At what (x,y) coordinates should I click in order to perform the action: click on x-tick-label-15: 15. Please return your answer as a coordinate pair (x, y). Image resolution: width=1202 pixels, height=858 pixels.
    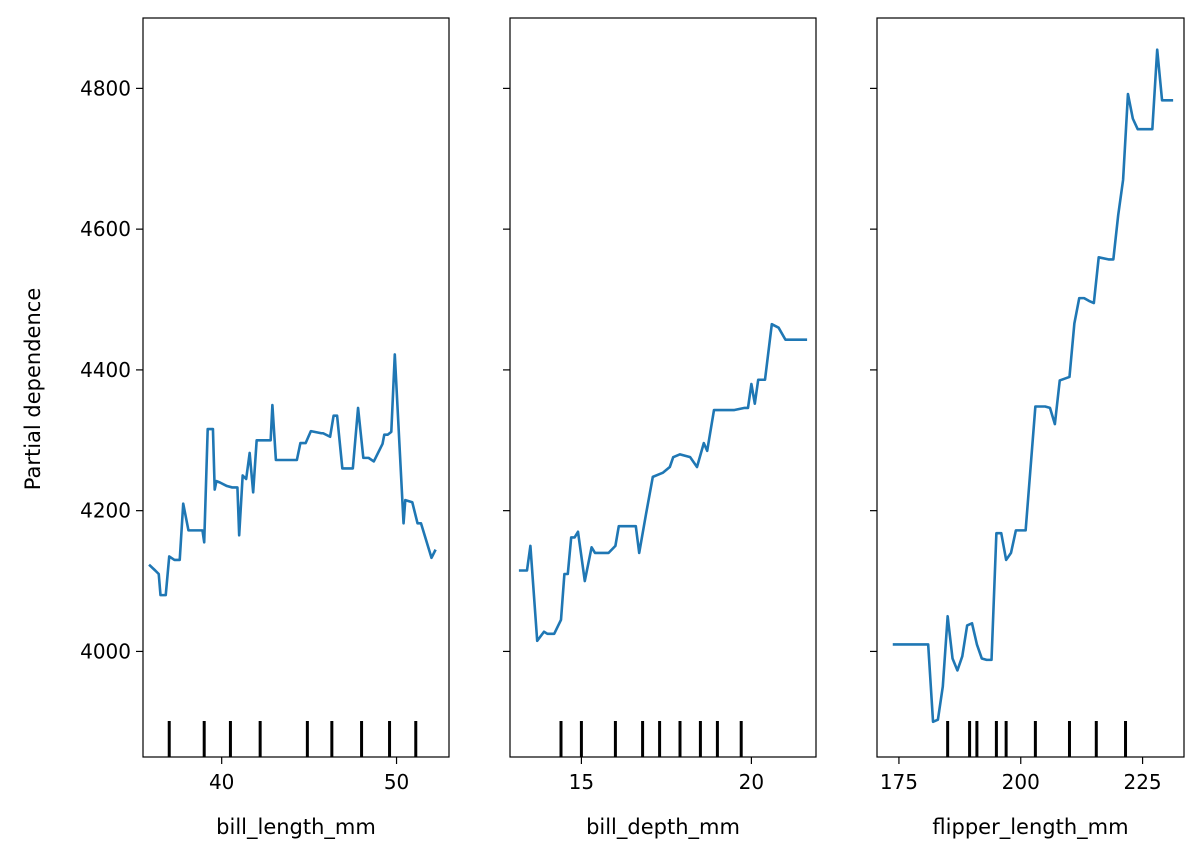
    Looking at the image, I should click on (581, 782).